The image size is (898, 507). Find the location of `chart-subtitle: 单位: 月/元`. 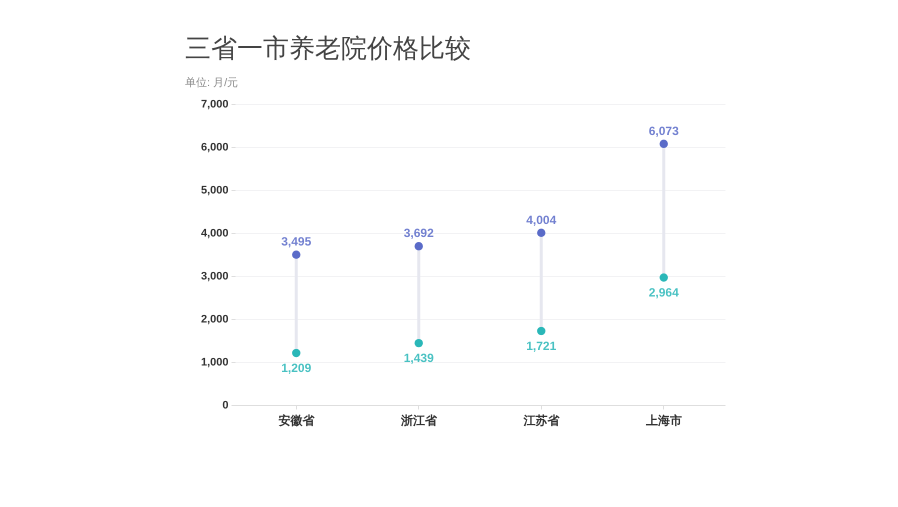

chart-subtitle: 单位: 月/元 is located at coordinates (211, 82).